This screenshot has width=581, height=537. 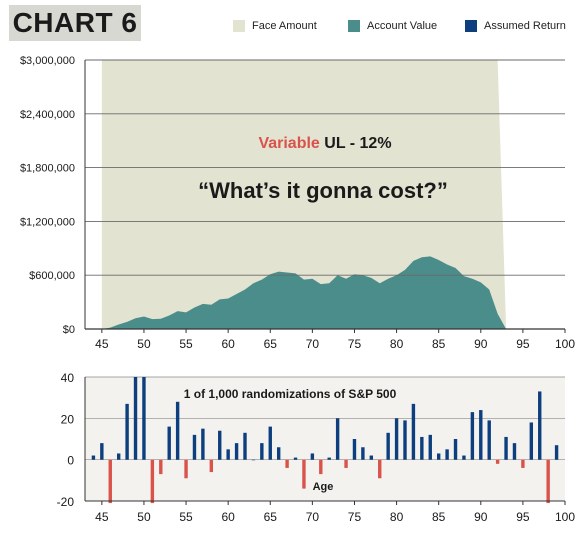 What do you see at coordinates (355, 517) in the screenshot?
I see `bottom-x-tick-label: 75` at bounding box center [355, 517].